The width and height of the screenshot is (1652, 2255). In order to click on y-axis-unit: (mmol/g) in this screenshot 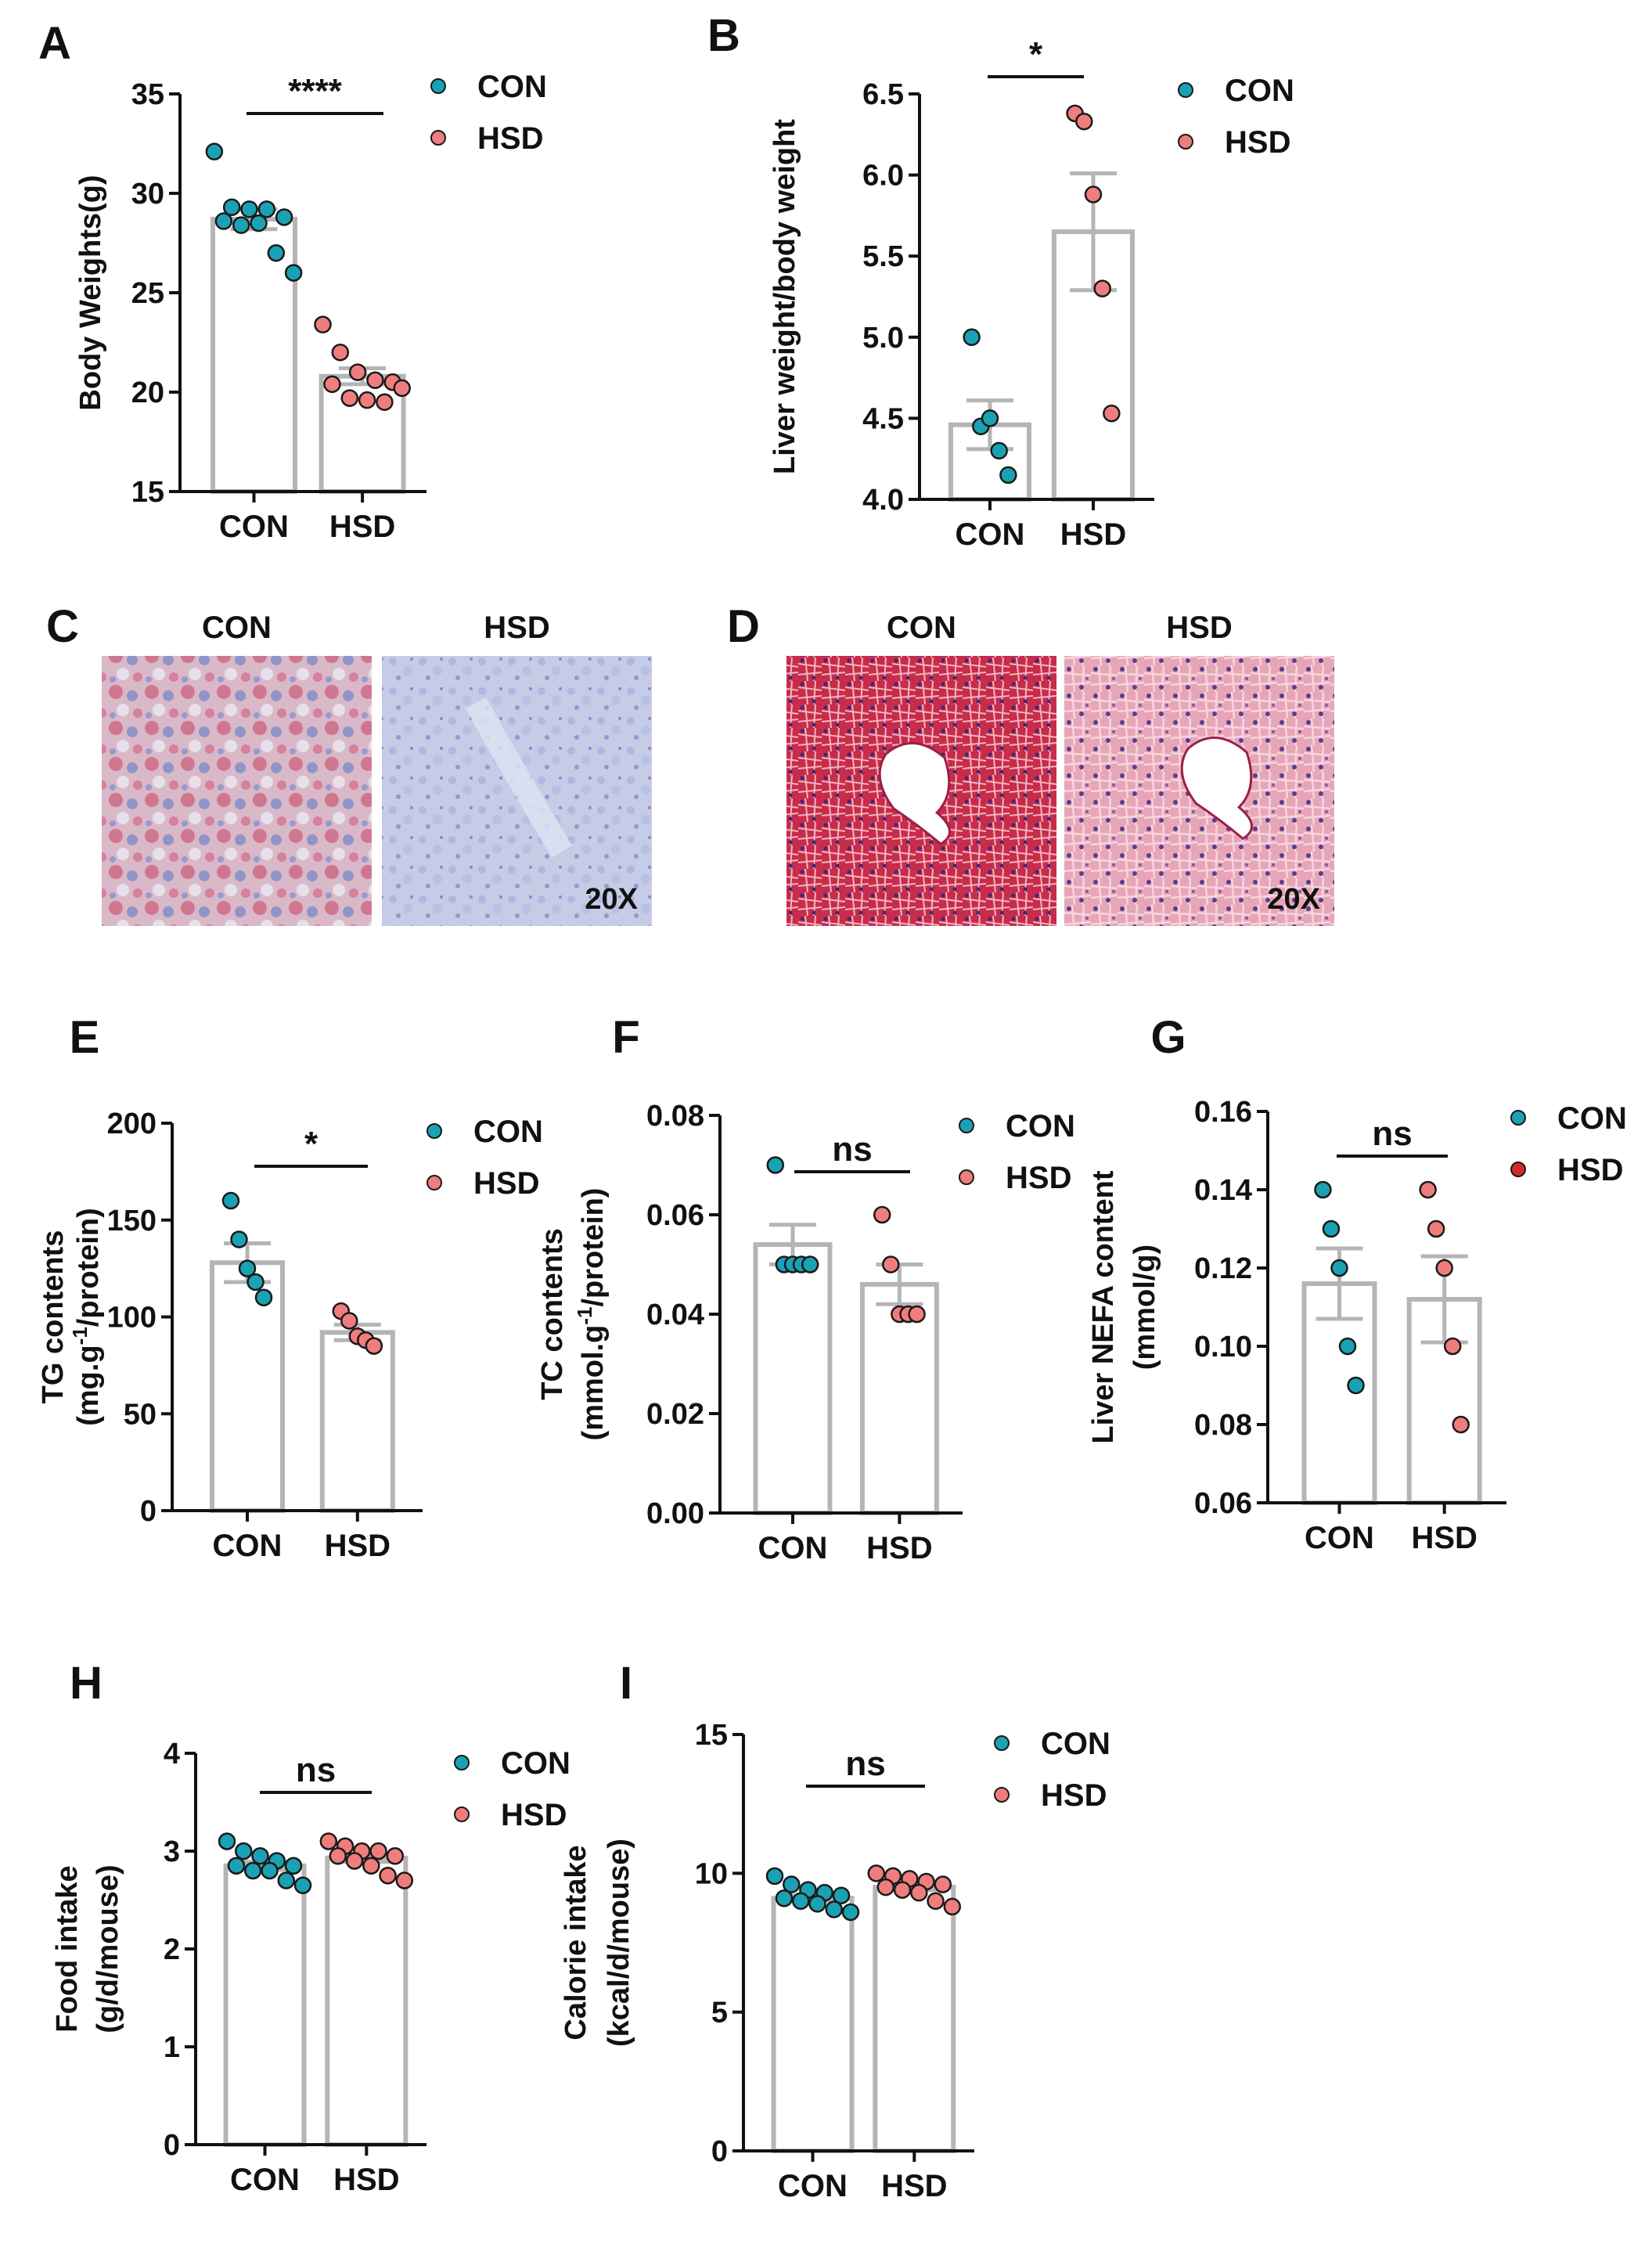, I will do `click(1144, 1307)`.